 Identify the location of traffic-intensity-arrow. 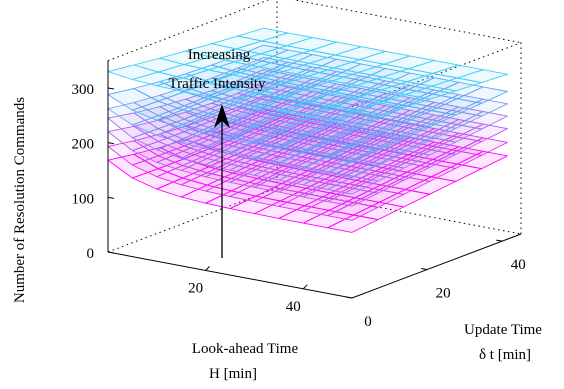
(222, 181).